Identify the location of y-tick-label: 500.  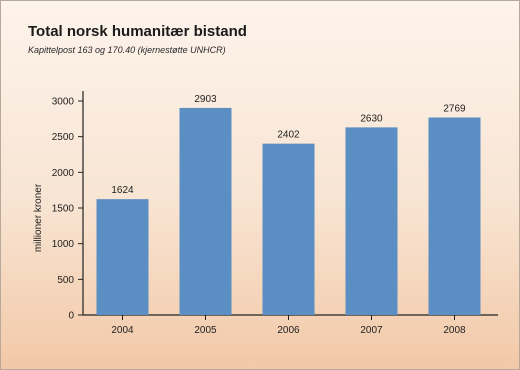
(65, 280).